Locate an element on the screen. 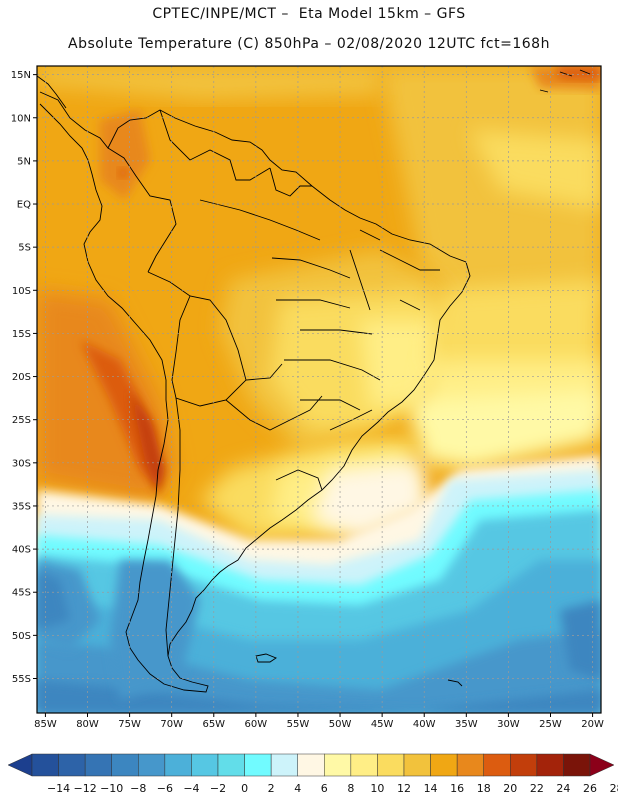  colorbar-label: 12 is located at coordinates (404, 788).